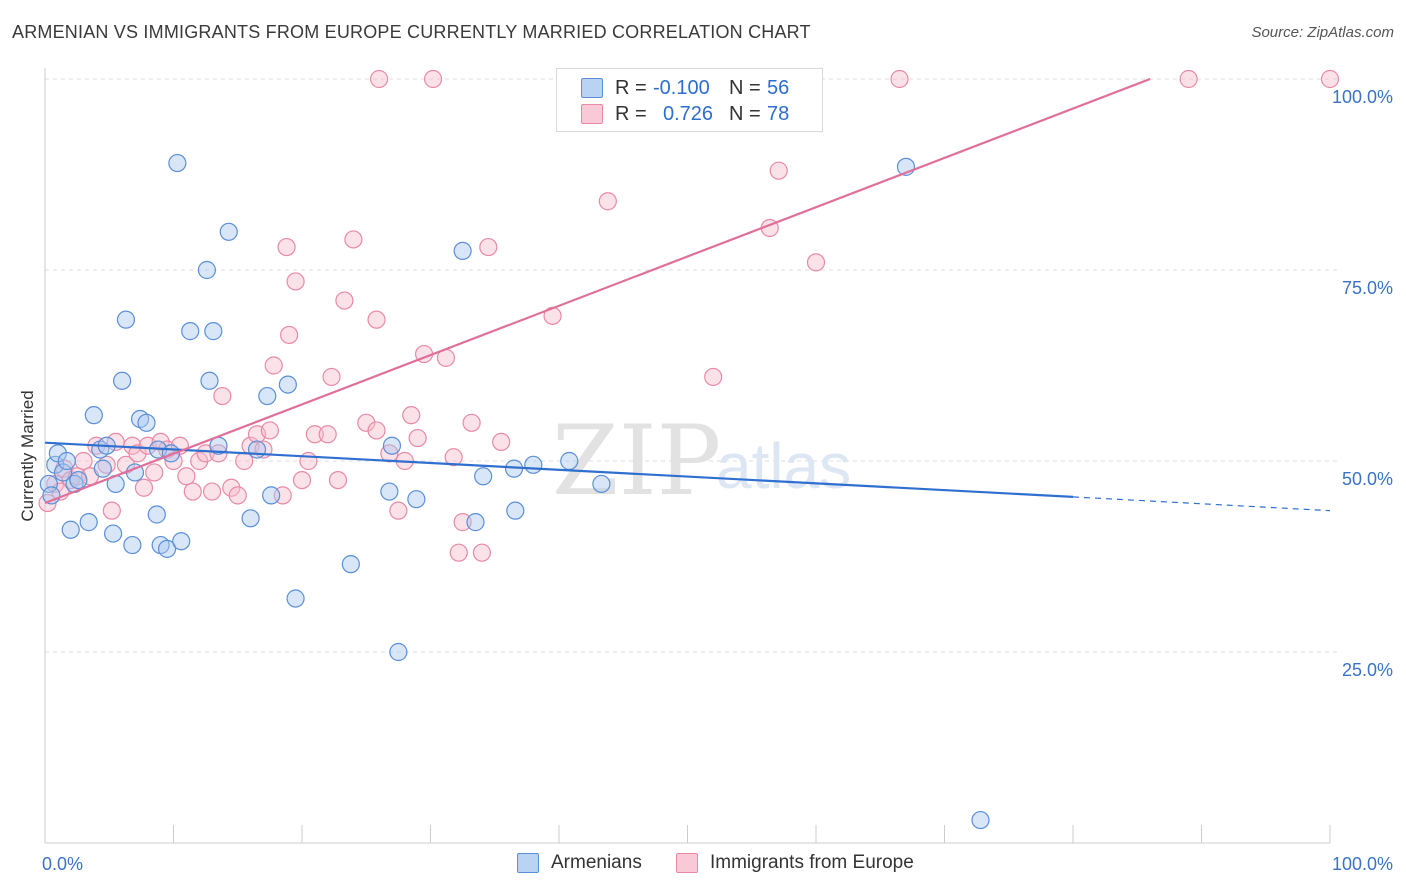 This screenshot has height=892, width=1406. What do you see at coordinates (1367, 670) in the screenshot?
I see `y-tick-label: 25.0%` at bounding box center [1367, 670].